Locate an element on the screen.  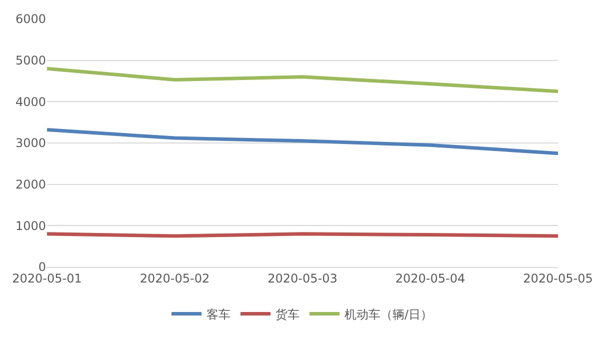
y-tick-label: 6000 is located at coordinates (30, 19).